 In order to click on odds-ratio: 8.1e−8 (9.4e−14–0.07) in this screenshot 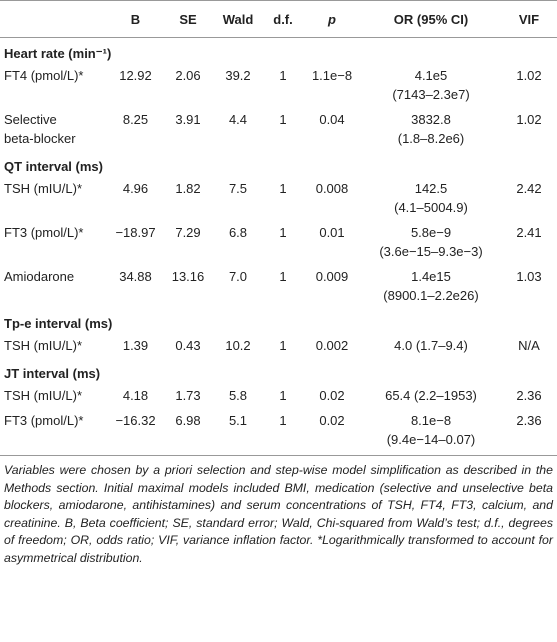, I will do `click(431, 432)`.